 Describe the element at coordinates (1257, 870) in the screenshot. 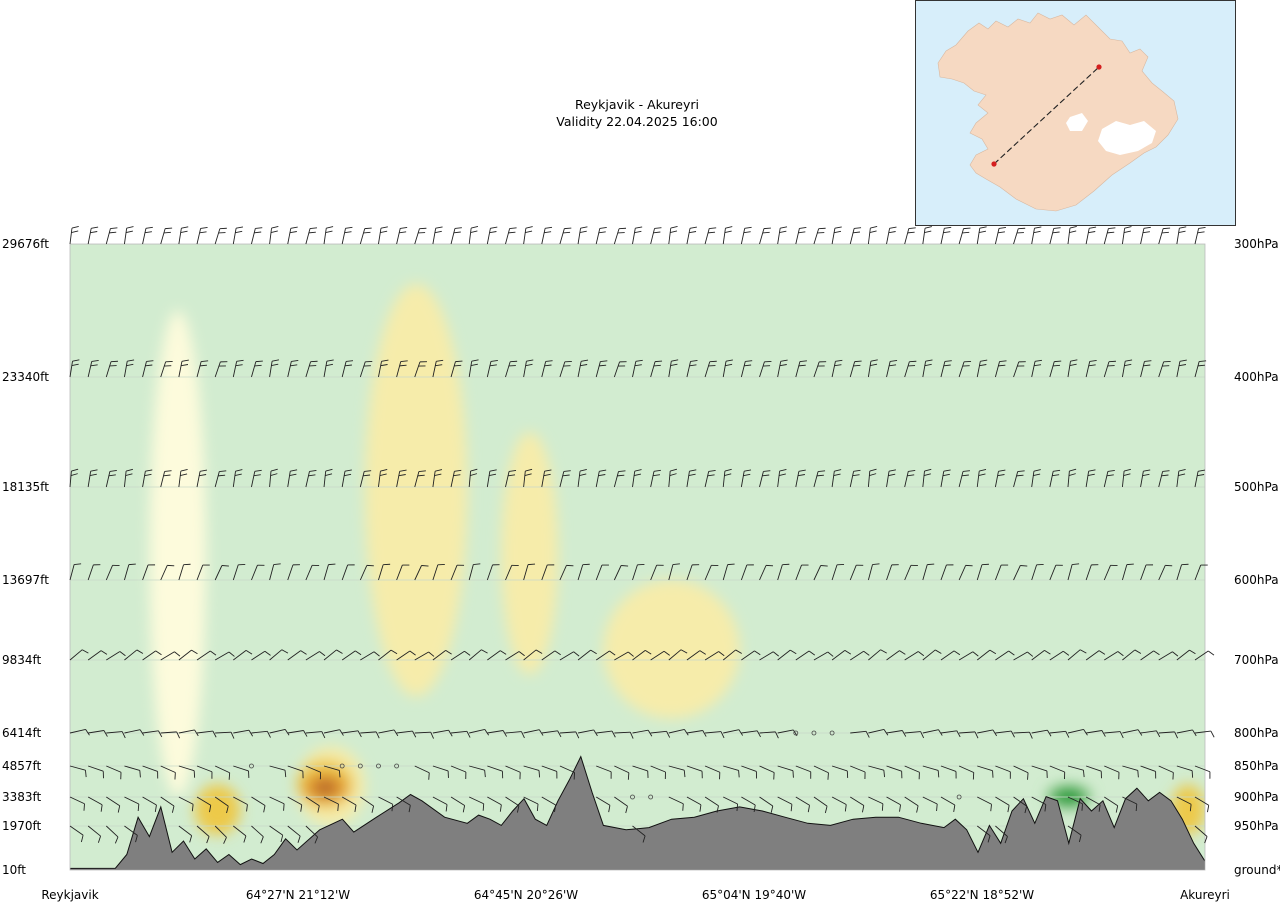

I see `right-axis-label: ground*` at that location.